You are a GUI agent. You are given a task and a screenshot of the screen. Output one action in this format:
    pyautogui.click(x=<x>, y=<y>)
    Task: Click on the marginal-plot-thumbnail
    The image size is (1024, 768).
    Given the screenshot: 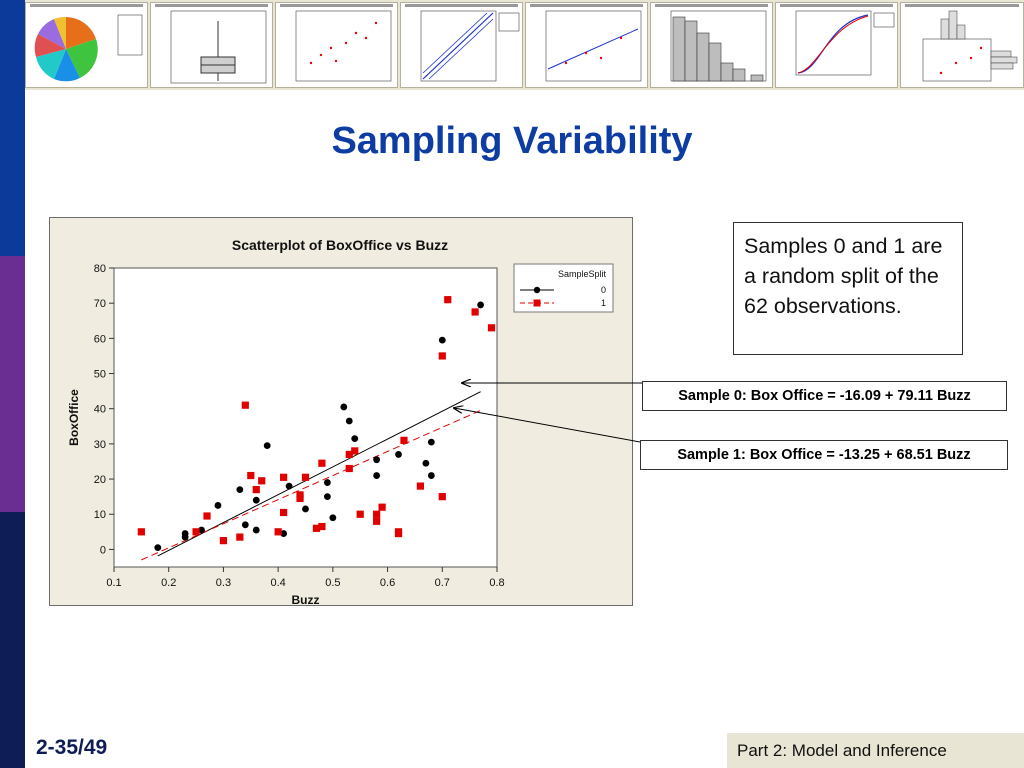 What is the action you would take?
    pyautogui.click(x=970, y=46)
    